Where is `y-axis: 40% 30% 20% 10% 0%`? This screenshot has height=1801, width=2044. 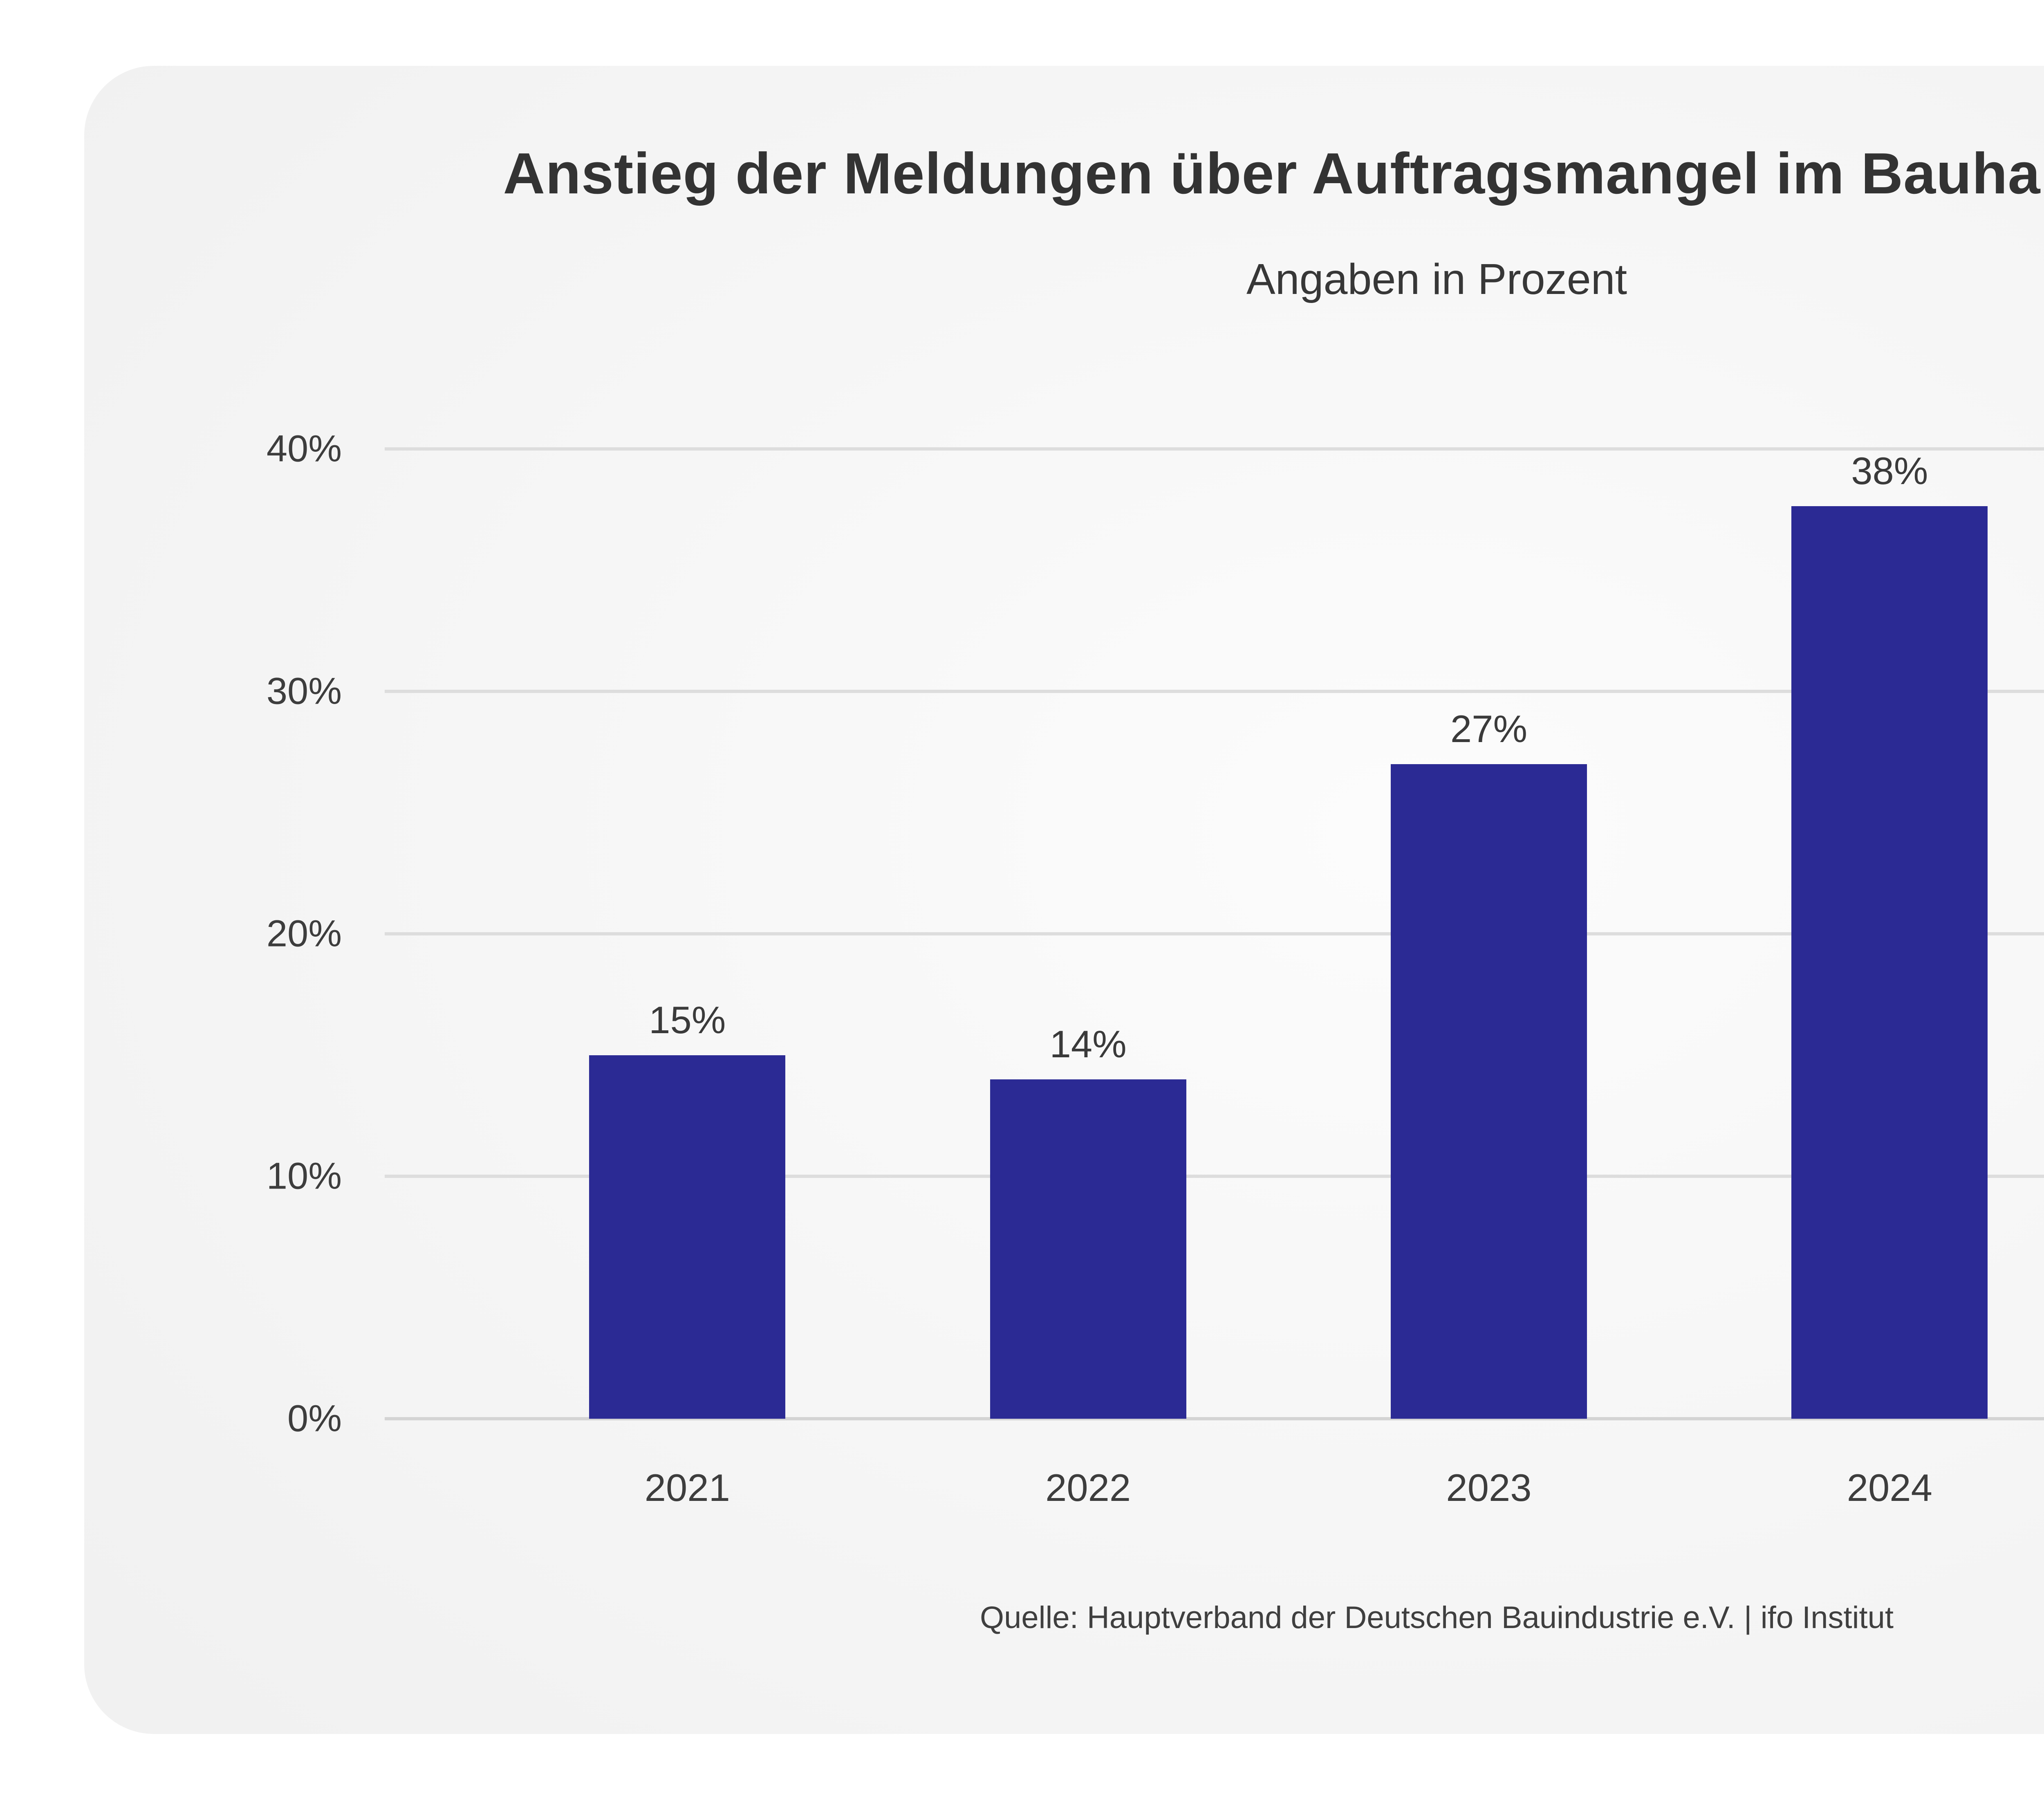 y-axis: 40% 30% 20% 10% 0% is located at coordinates (240, 934).